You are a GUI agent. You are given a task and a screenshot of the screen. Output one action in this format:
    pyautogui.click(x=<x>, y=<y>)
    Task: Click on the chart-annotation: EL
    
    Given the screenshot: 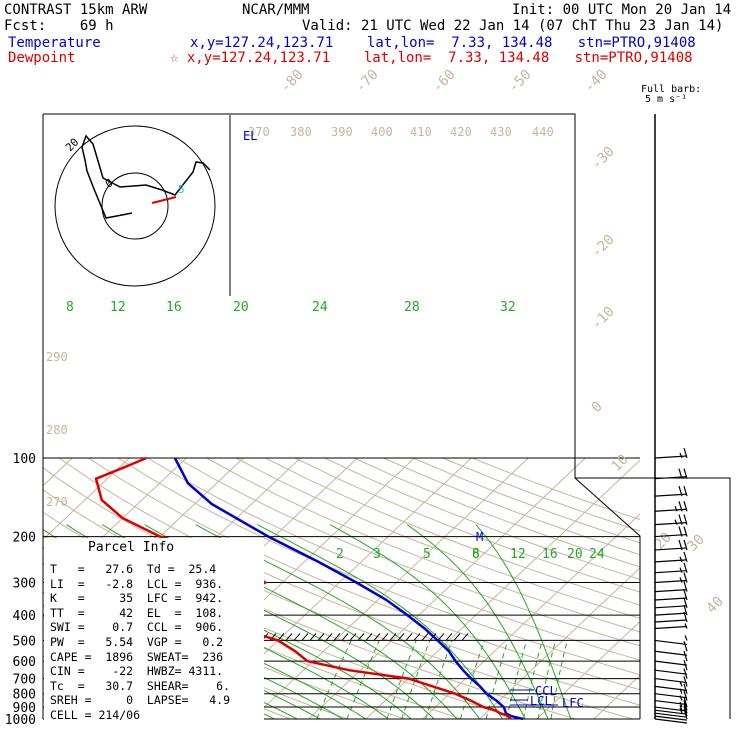 What is the action you would take?
    pyautogui.click(x=250, y=136)
    